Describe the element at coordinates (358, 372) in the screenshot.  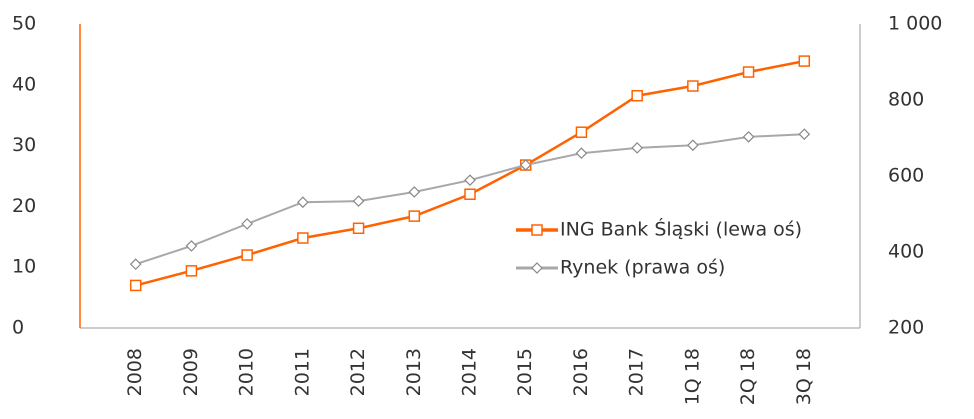
I see `x-tick-label: 2012` at that location.